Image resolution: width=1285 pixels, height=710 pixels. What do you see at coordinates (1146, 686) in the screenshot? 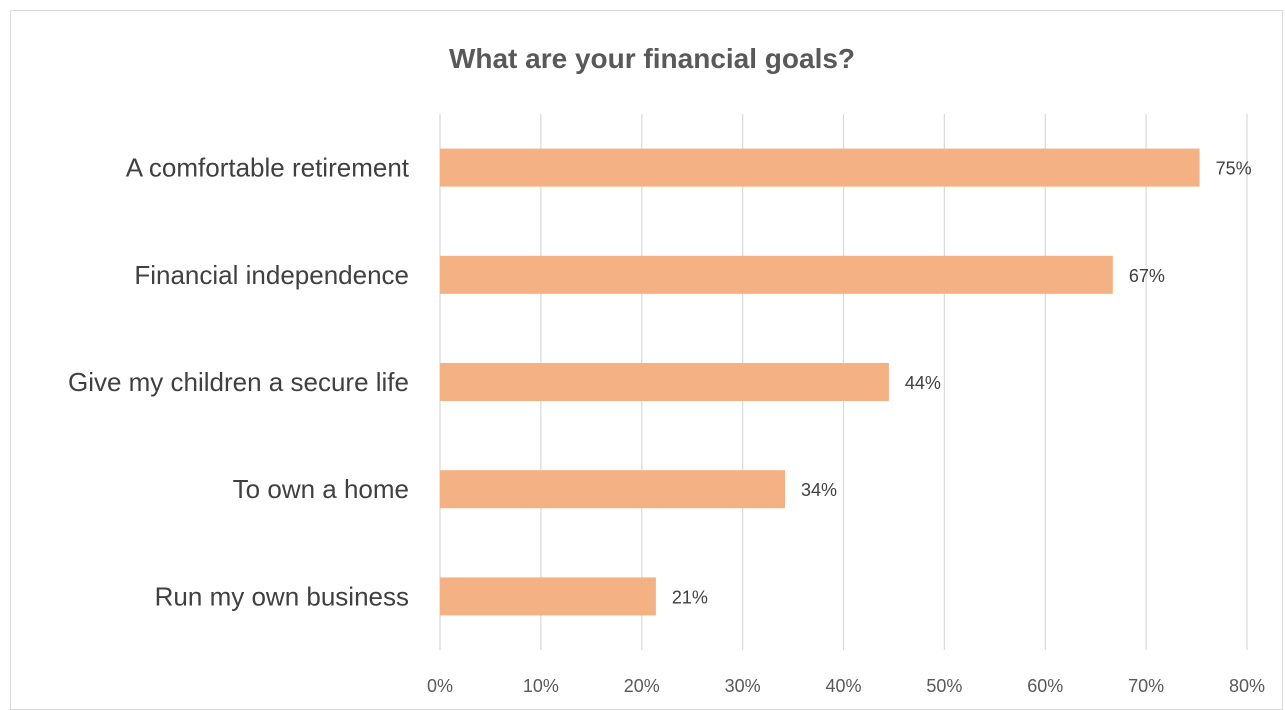
I see `x-tick-label: 70%` at bounding box center [1146, 686].